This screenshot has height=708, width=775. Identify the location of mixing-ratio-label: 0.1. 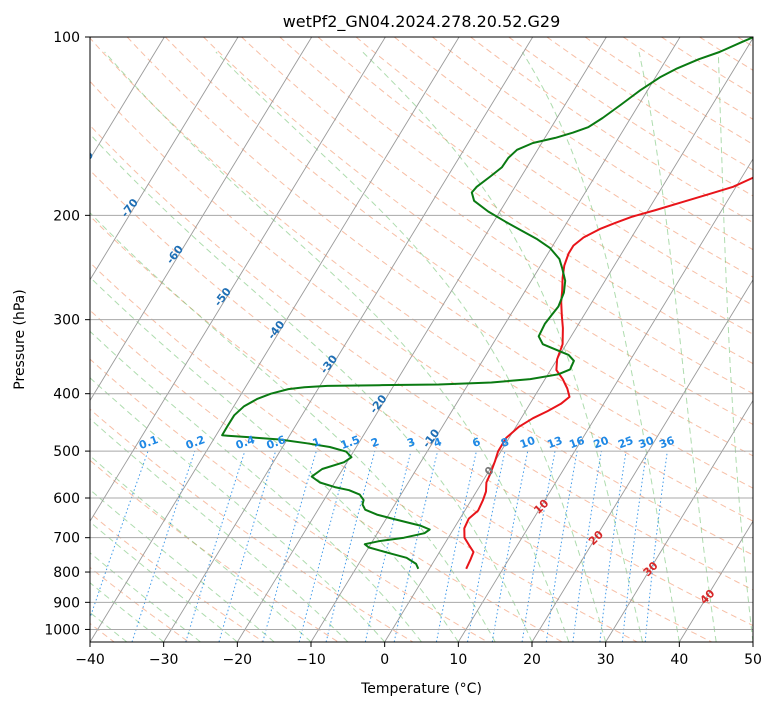
(148, 442).